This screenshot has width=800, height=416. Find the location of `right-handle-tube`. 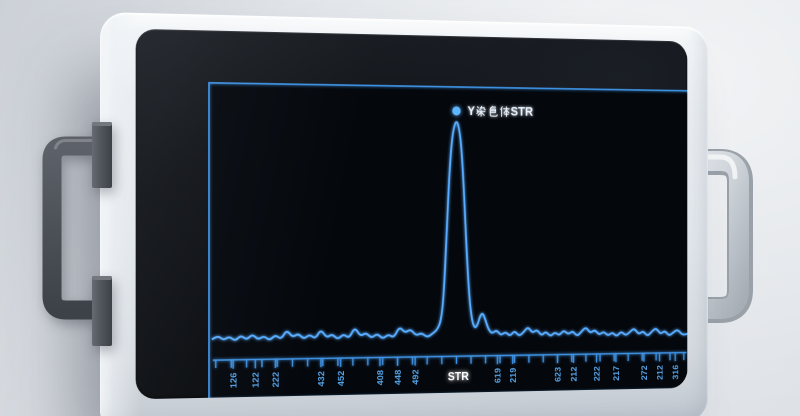

right-handle-tube is located at coordinates (714, 236).